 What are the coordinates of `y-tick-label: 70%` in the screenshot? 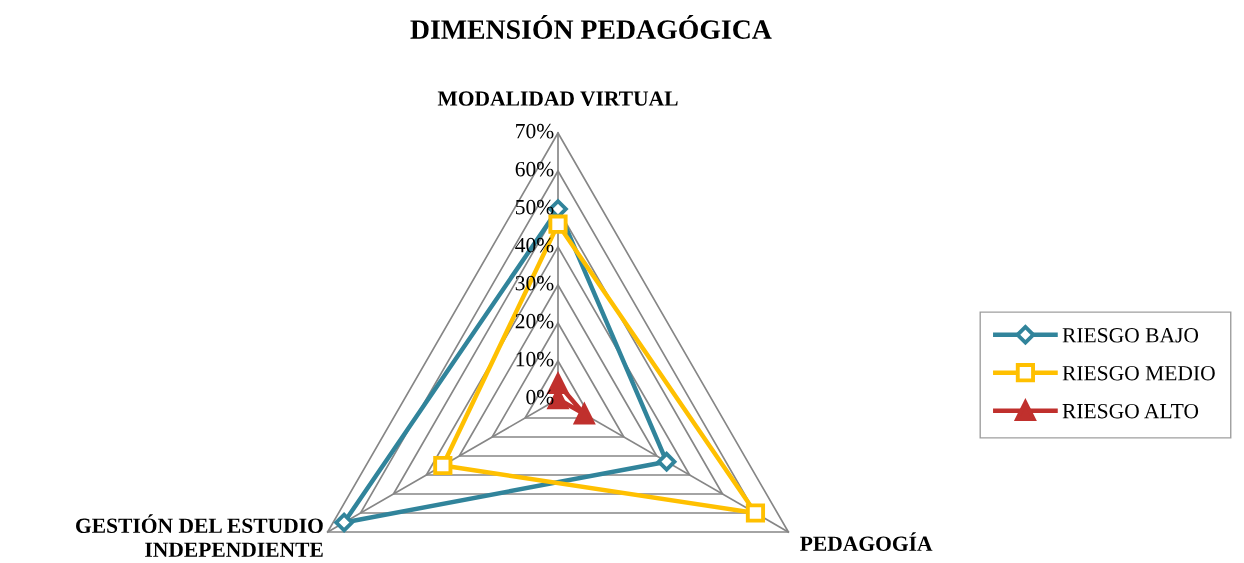 It's located at (535, 131).